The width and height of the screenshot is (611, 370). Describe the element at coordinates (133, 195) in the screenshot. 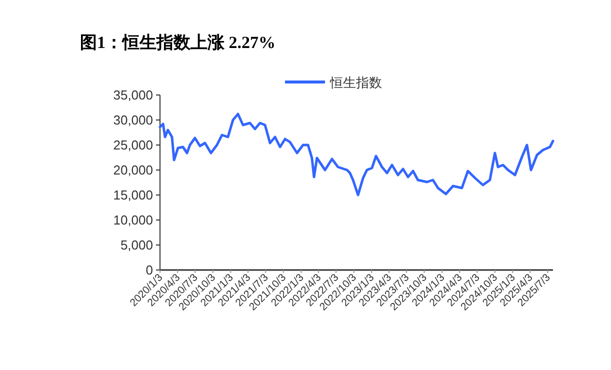

I see `y-tick-label: 15,000` at that location.